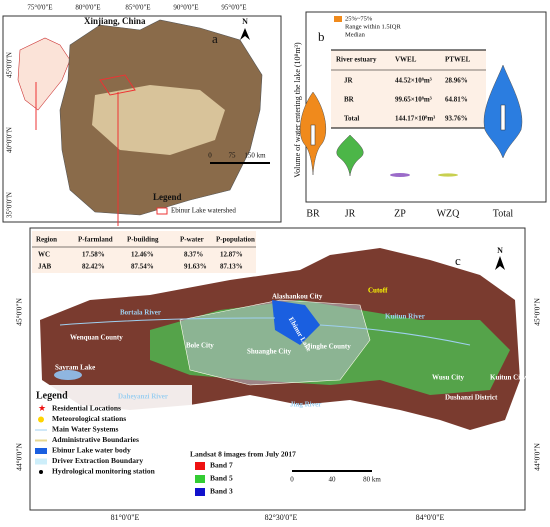  Describe the element at coordinates (329, 347) in the screenshot. I see `place-label: Jinghe County` at that location.